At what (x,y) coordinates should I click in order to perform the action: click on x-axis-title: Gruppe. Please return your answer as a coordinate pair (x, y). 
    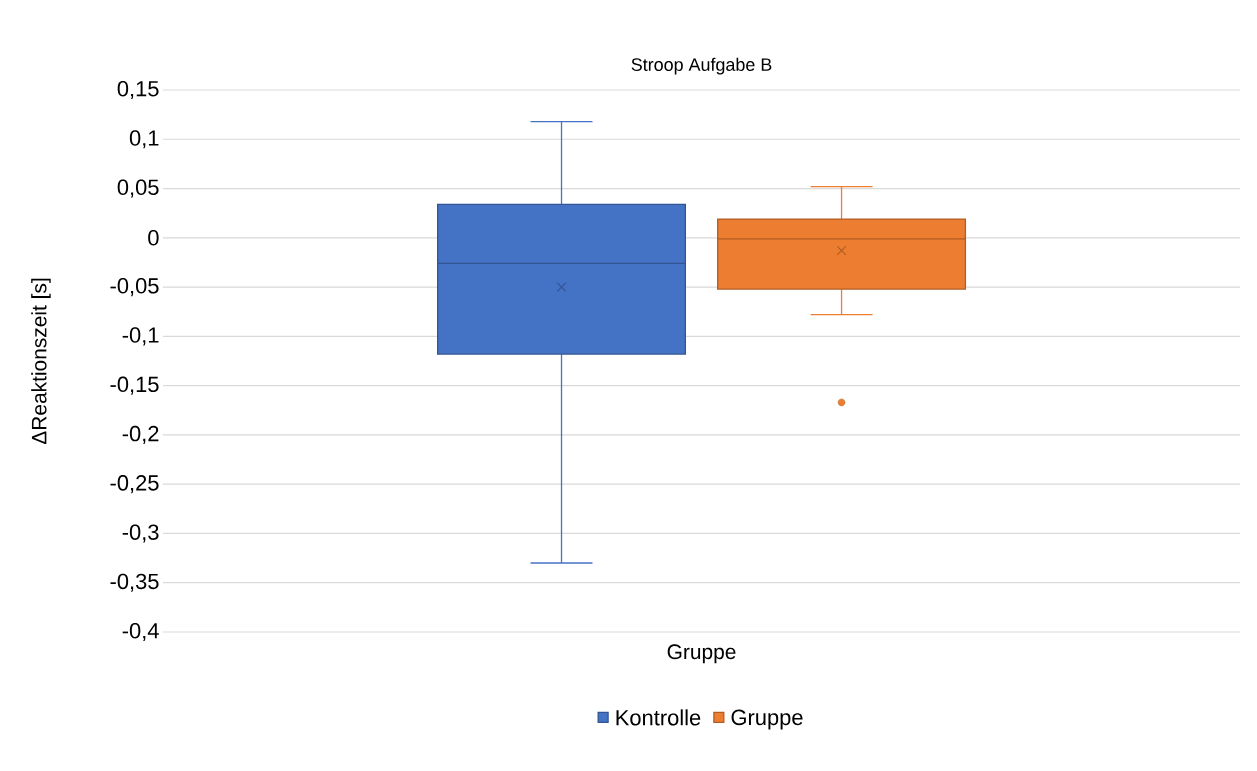
    Looking at the image, I should click on (701, 654).